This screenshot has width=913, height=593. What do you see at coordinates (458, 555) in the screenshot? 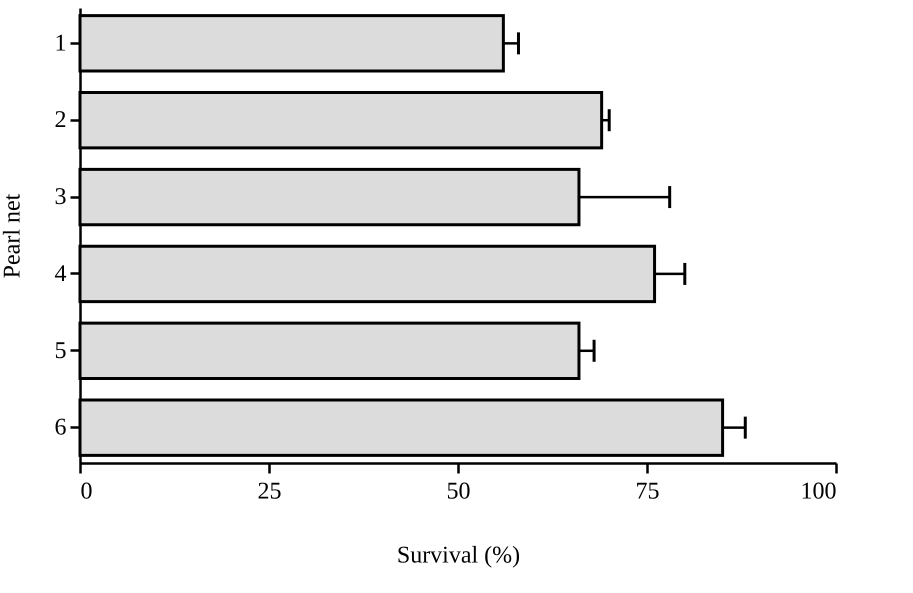
I see `x-axis-title: Survival (%)` at bounding box center [458, 555].